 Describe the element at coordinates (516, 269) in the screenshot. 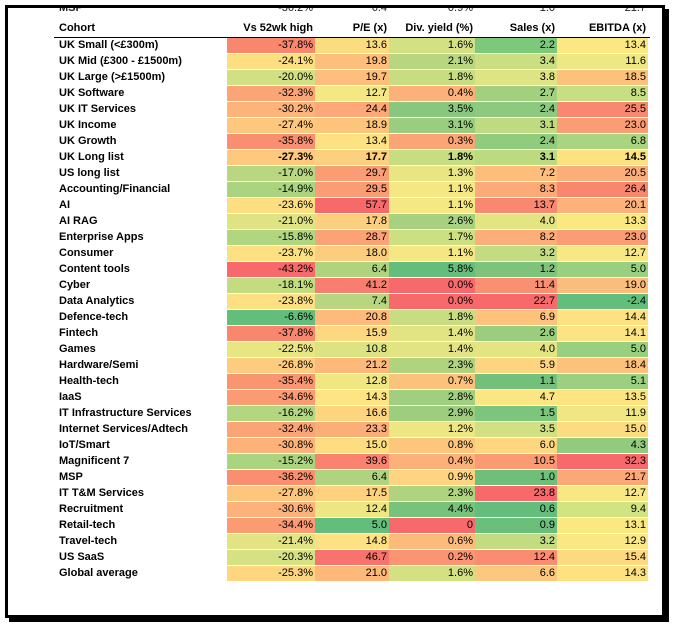

I see `metric-cell: 1.2` at that location.